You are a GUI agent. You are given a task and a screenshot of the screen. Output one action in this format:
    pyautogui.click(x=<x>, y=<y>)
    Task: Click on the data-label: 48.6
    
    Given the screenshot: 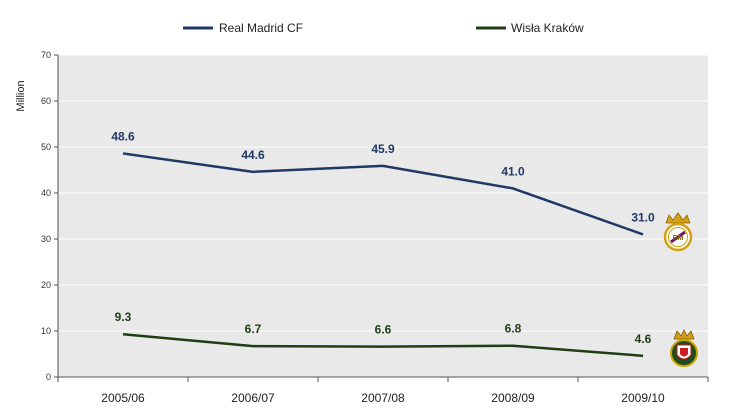 What is the action you would take?
    pyautogui.click(x=123, y=136)
    